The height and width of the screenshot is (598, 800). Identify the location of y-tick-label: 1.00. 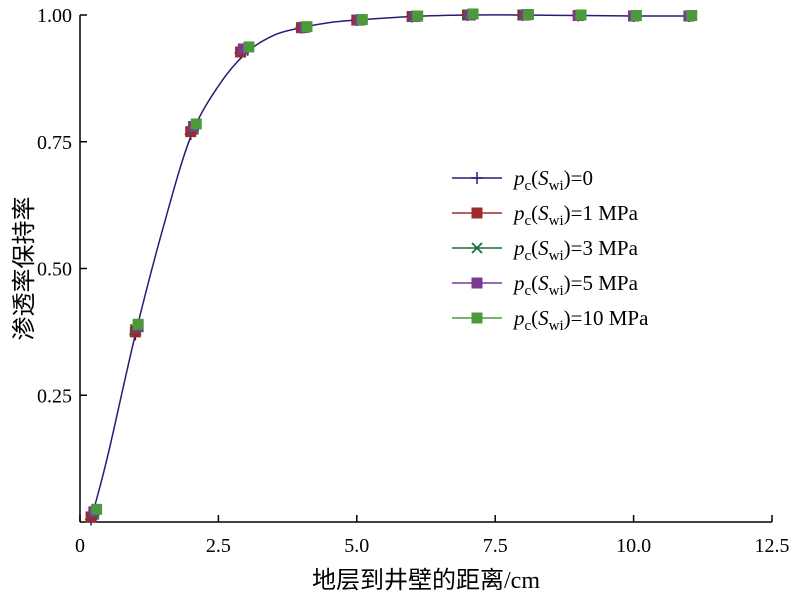
(54, 16).